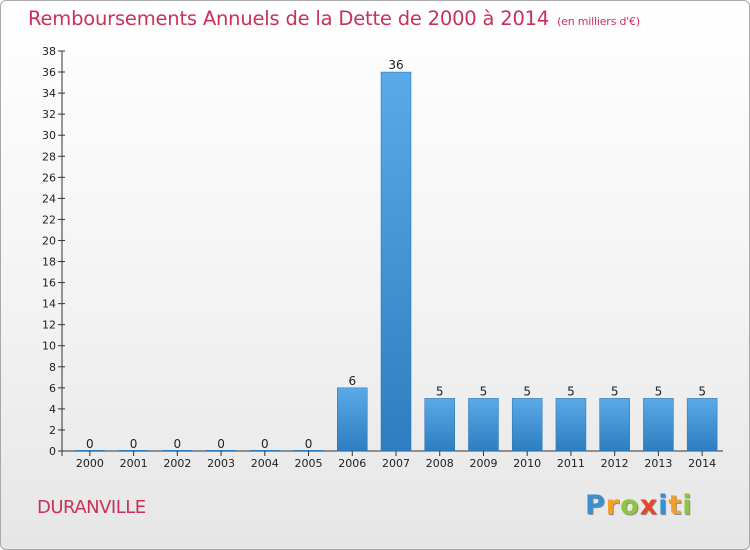  I want to click on x-tick-label: 2007, so click(396, 463).